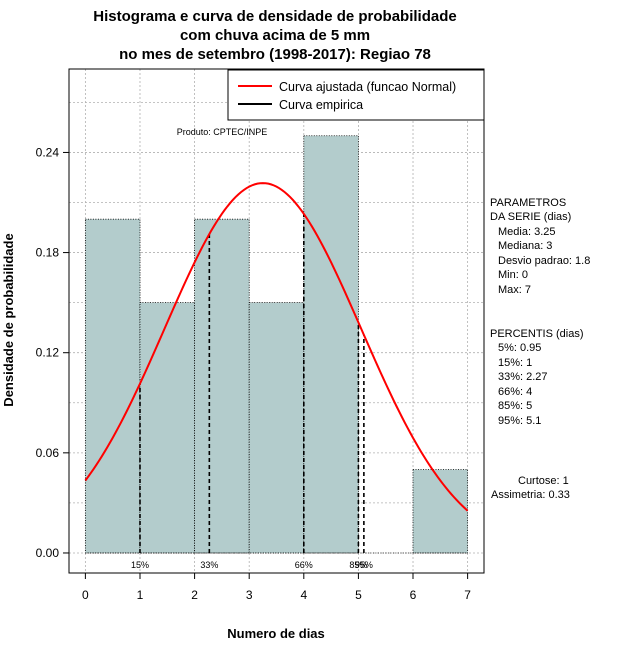 The width and height of the screenshot is (640, 660). What do you see at coordinates (367, 87) in the screenshot?
I see `legend-label-fitted: Curva ajustada (funcao Normal)` at bounding box center [367, 87].